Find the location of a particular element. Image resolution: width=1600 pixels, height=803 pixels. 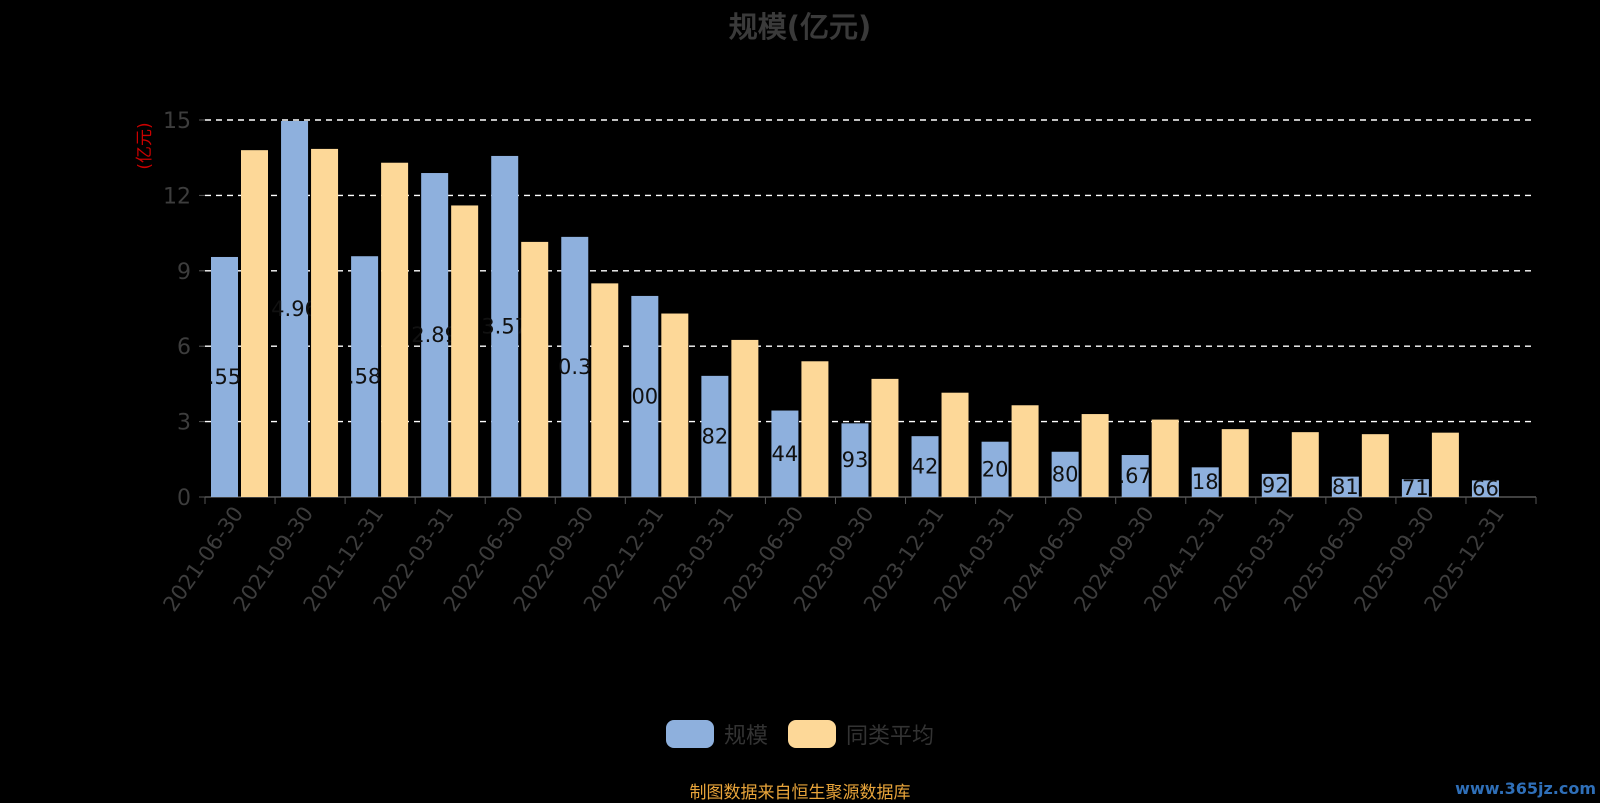

chart-title: 规模(亿元) is located at coordinates (800, 27).